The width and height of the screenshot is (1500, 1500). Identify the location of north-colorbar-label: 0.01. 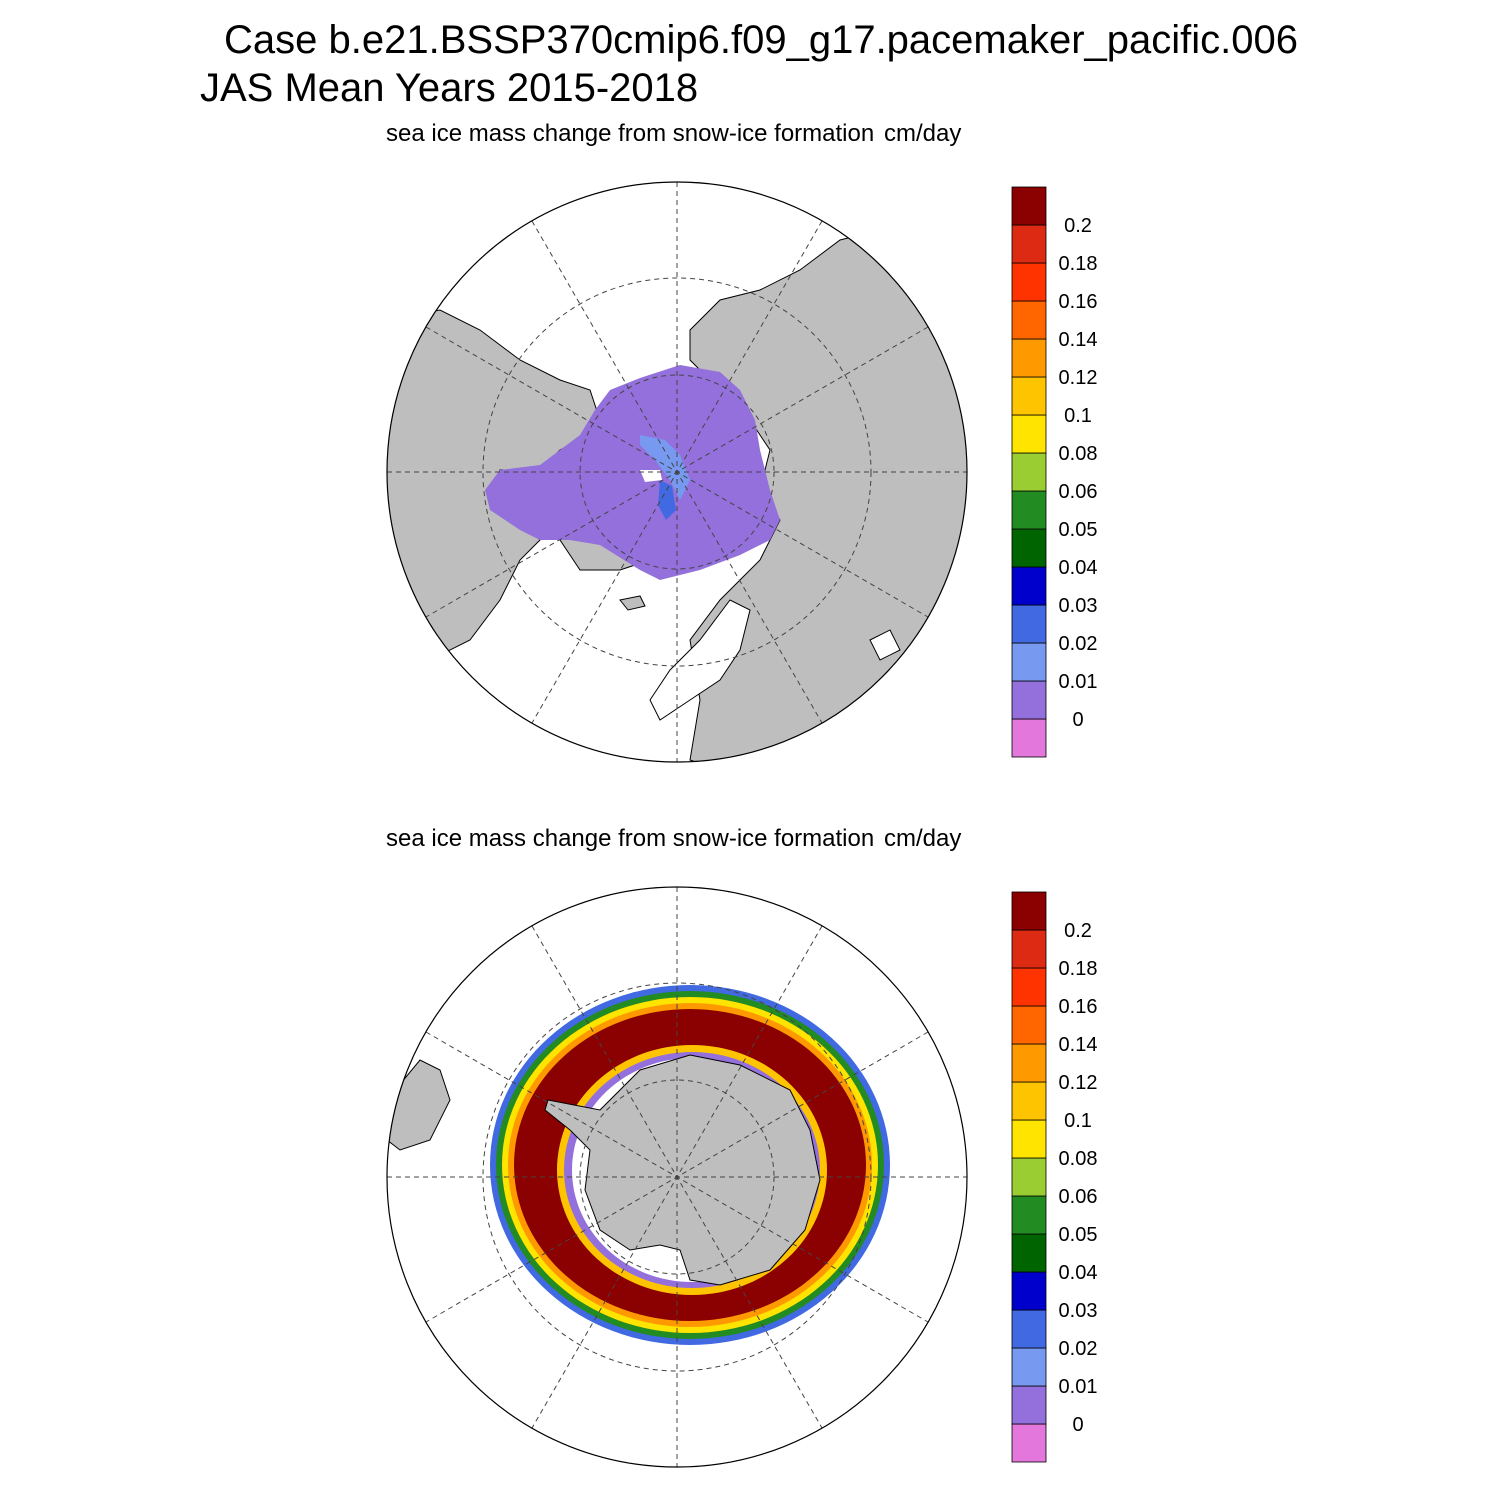
(1078, 682).